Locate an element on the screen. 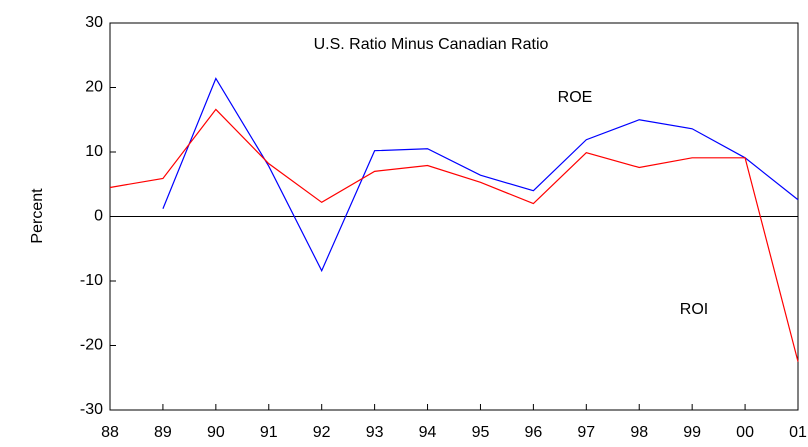  y-tick-label: -10 is located at coordinates (91, 280).